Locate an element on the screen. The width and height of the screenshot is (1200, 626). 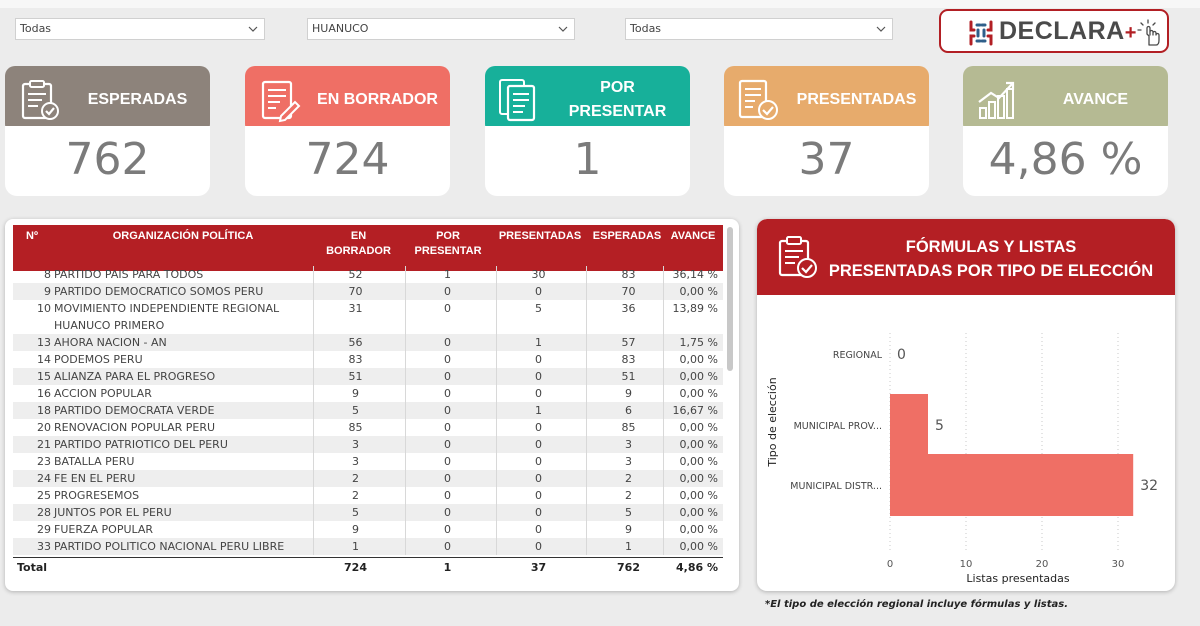
chart-title-line1: FÓRMULAS Y LISTAS is located at coordinates (991, 247).